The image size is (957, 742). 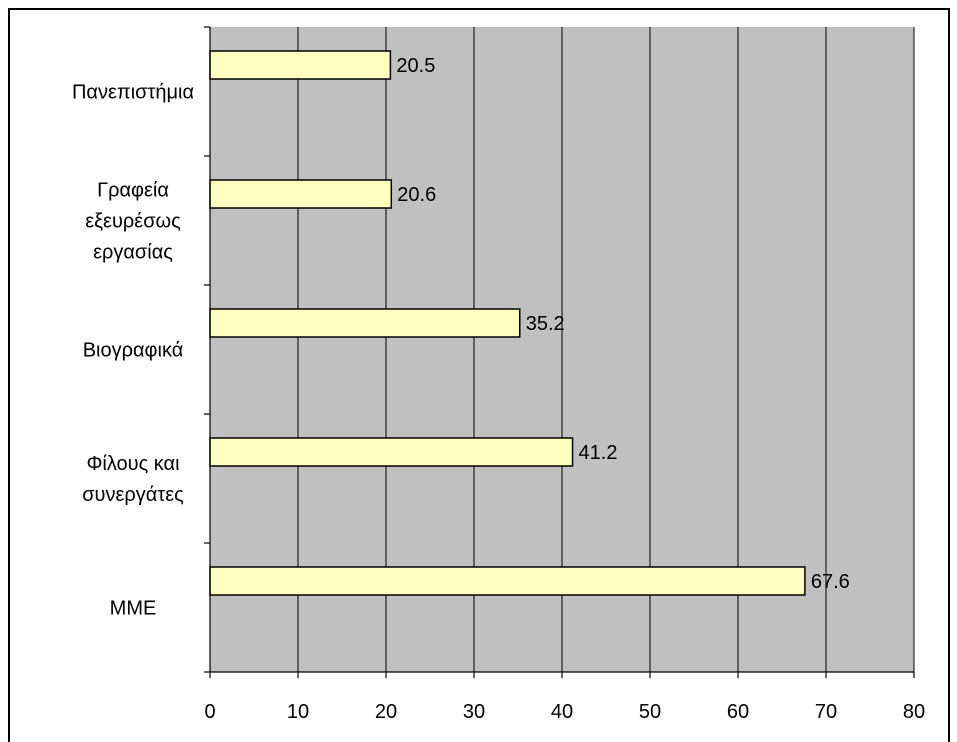 What do you see at coordinates (133, 479) in the screenshot?
I see `category-label: Φίλους και συνεργάτες` at bounding box center [133, 479].